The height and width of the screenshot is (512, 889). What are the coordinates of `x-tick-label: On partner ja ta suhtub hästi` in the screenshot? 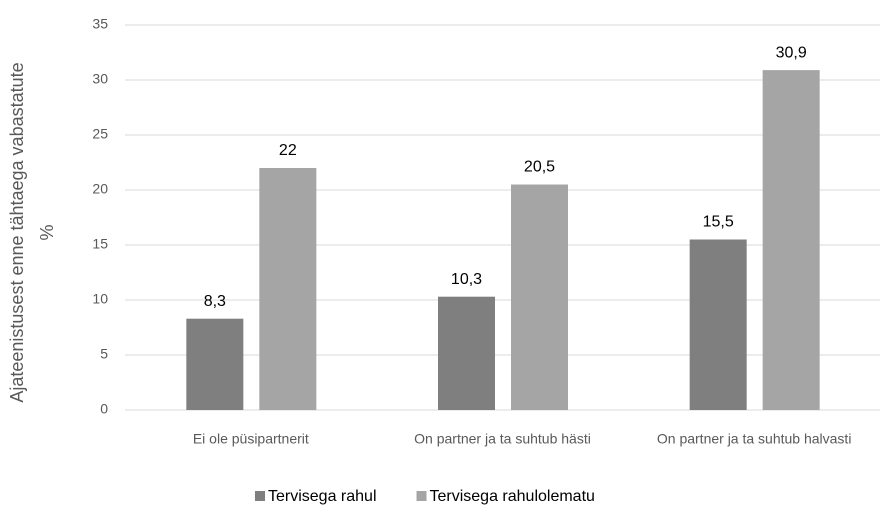 It's located at (502, 439).